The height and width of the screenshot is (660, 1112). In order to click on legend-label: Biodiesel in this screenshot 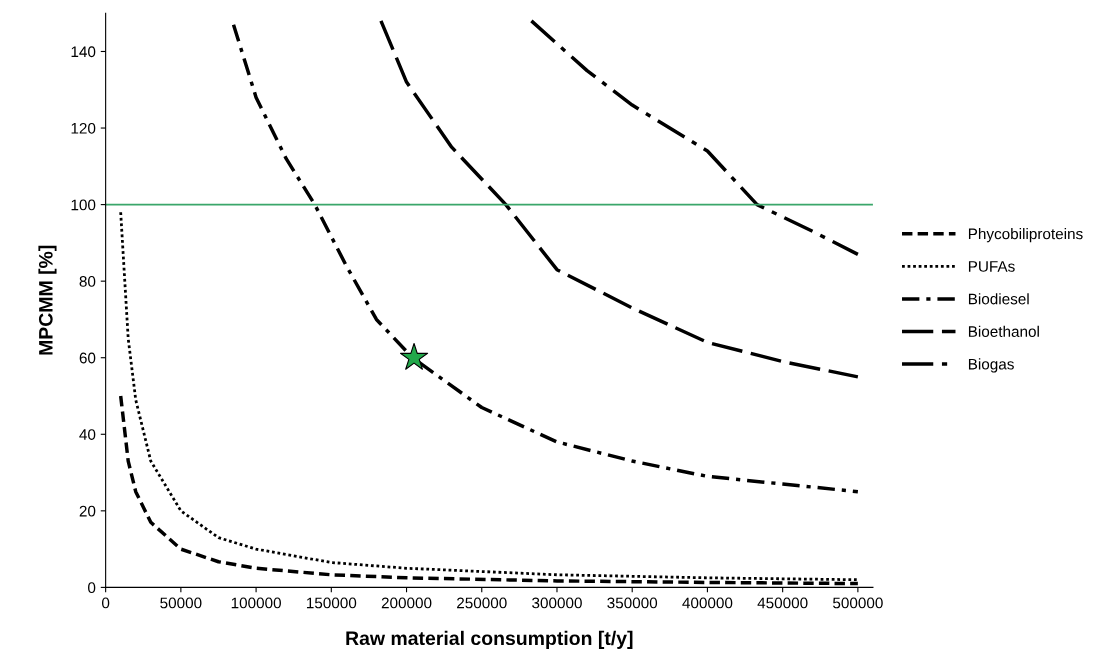, I will do `click(998, 299)`.